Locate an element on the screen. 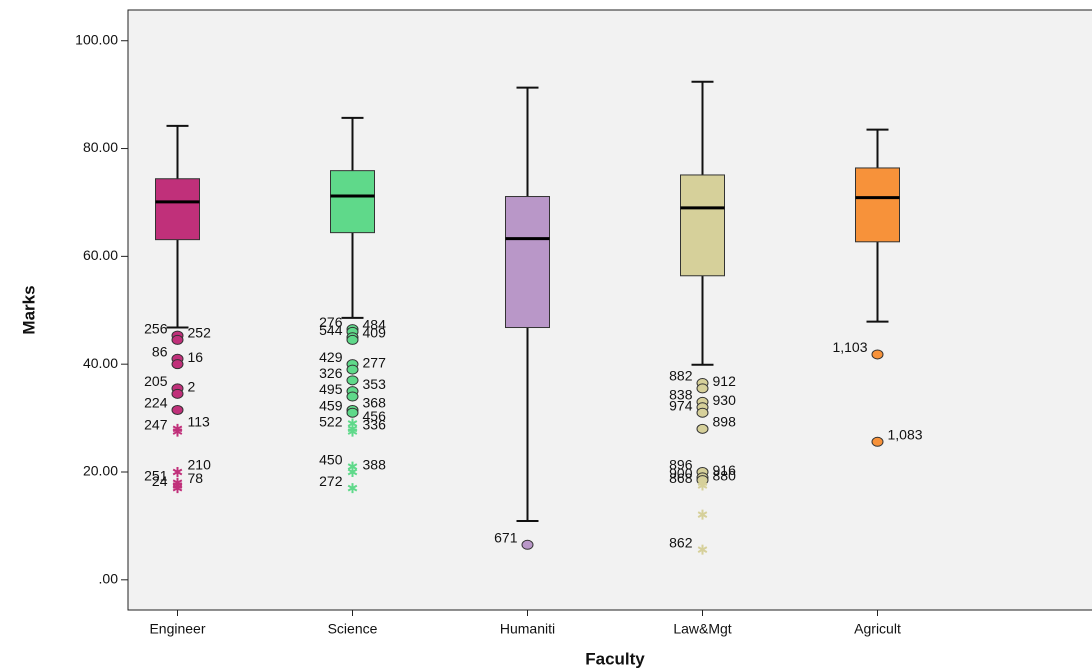  y-tick-label: .00 is located at coordinates (109, 579).